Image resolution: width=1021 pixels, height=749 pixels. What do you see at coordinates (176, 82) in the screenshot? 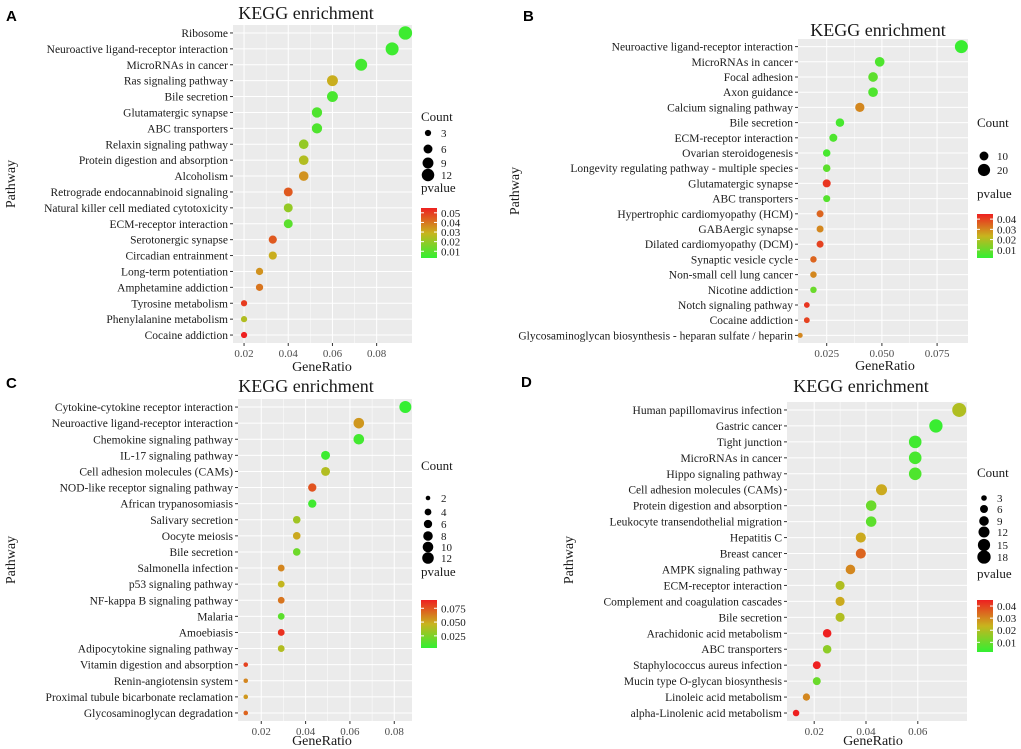
I see `y-tick-label: Ras signaling pathway` at bounding box center [176, 82].